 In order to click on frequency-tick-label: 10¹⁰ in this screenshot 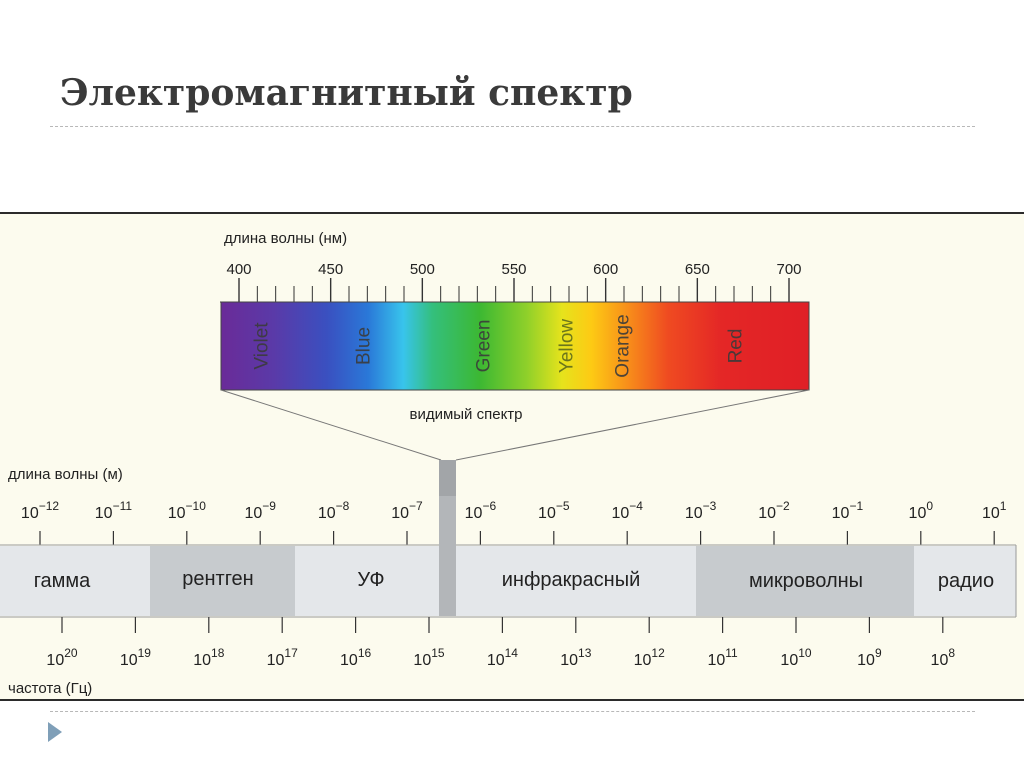, I will do `click(795, 657)`.